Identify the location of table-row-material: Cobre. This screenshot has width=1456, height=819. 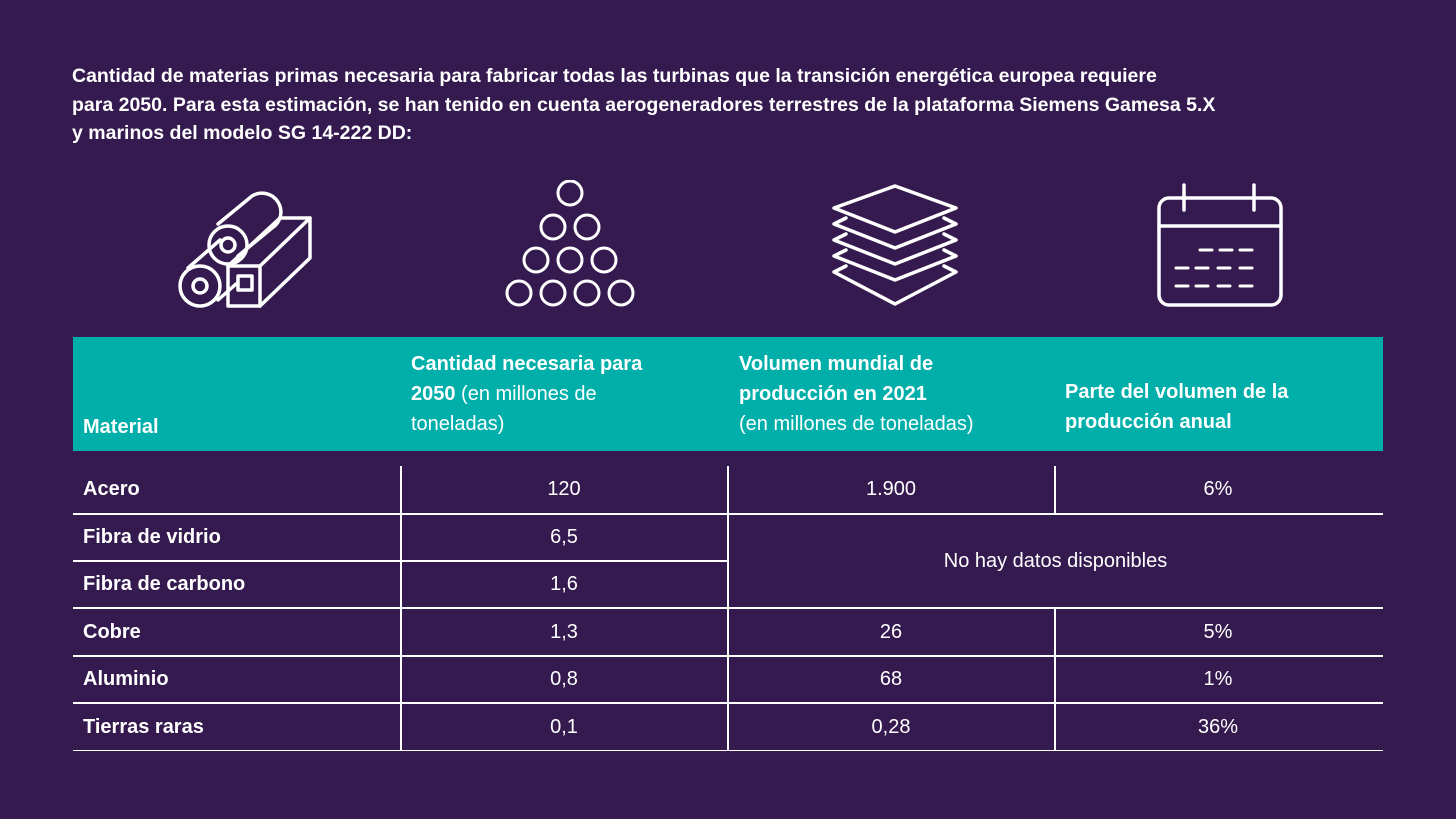
(112, 632).